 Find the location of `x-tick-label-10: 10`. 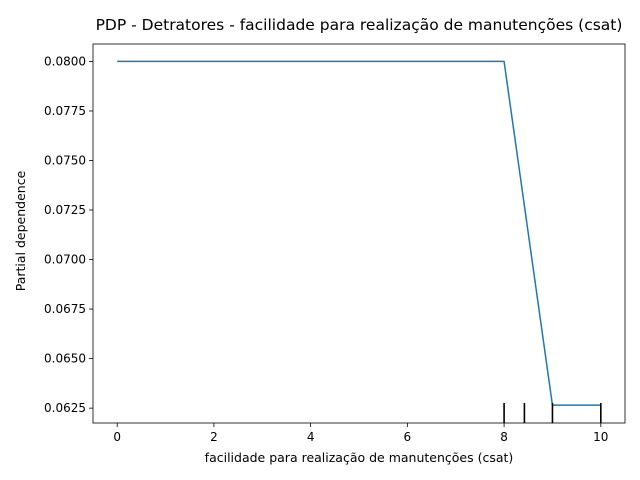

x-tick-label-10: 10 is located at coordinates (600, 437).